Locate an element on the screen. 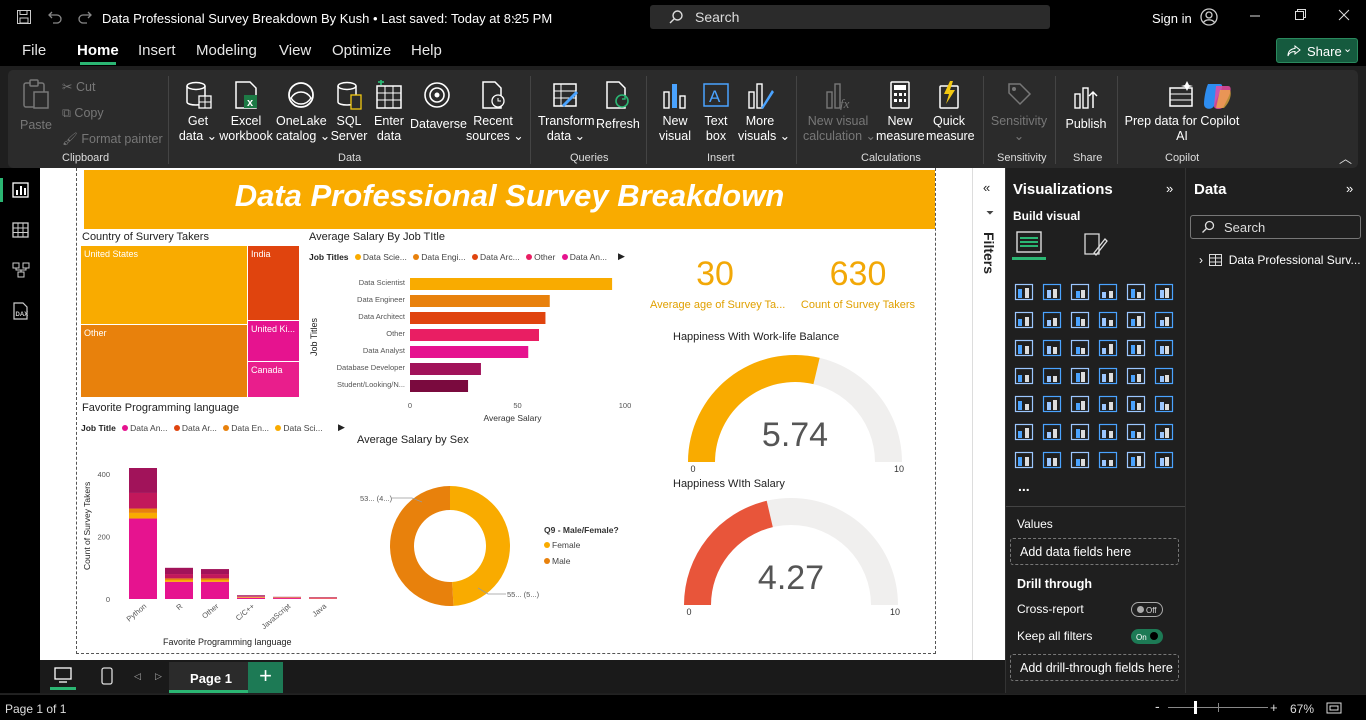 This screenshot has width=1366, height=720. title-dropdown-icon: ⌄ is located at coordinates (515, 16).